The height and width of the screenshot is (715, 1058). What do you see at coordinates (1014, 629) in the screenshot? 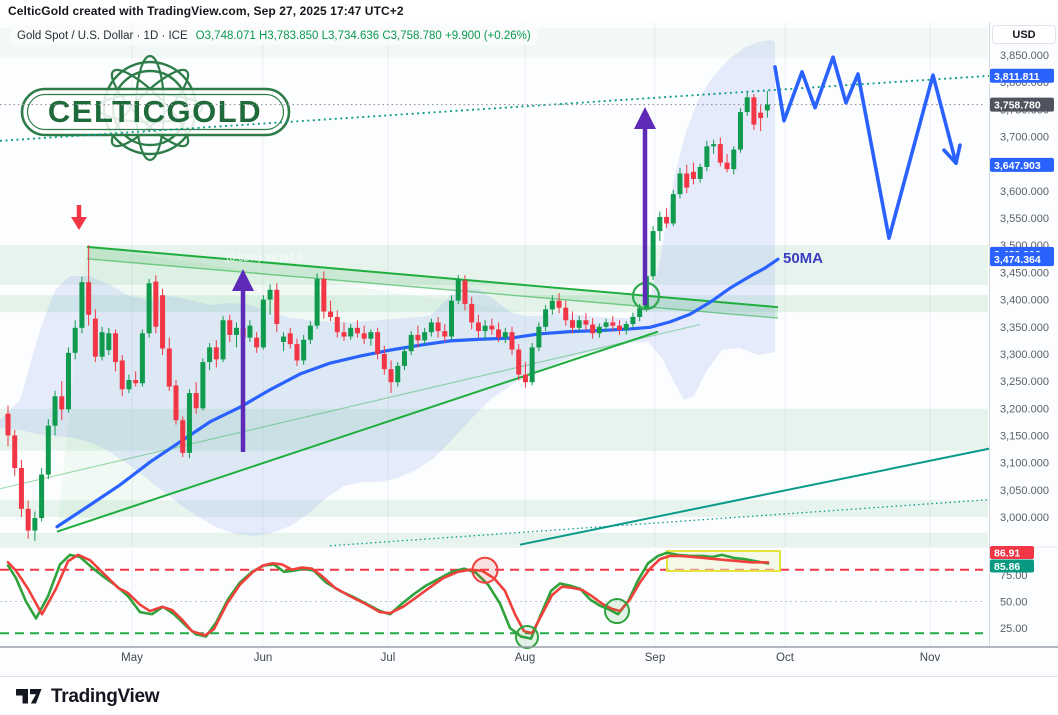
I see `oscillator-tick: 25.00` at bounding box center [1014, 629].